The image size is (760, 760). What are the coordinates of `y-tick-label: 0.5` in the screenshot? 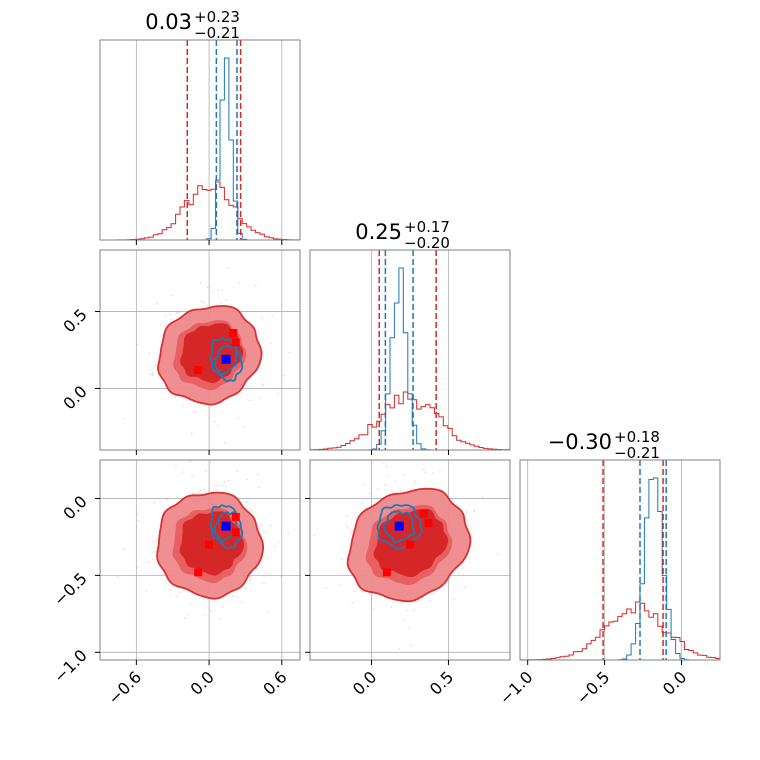 It's located at (74, 320).